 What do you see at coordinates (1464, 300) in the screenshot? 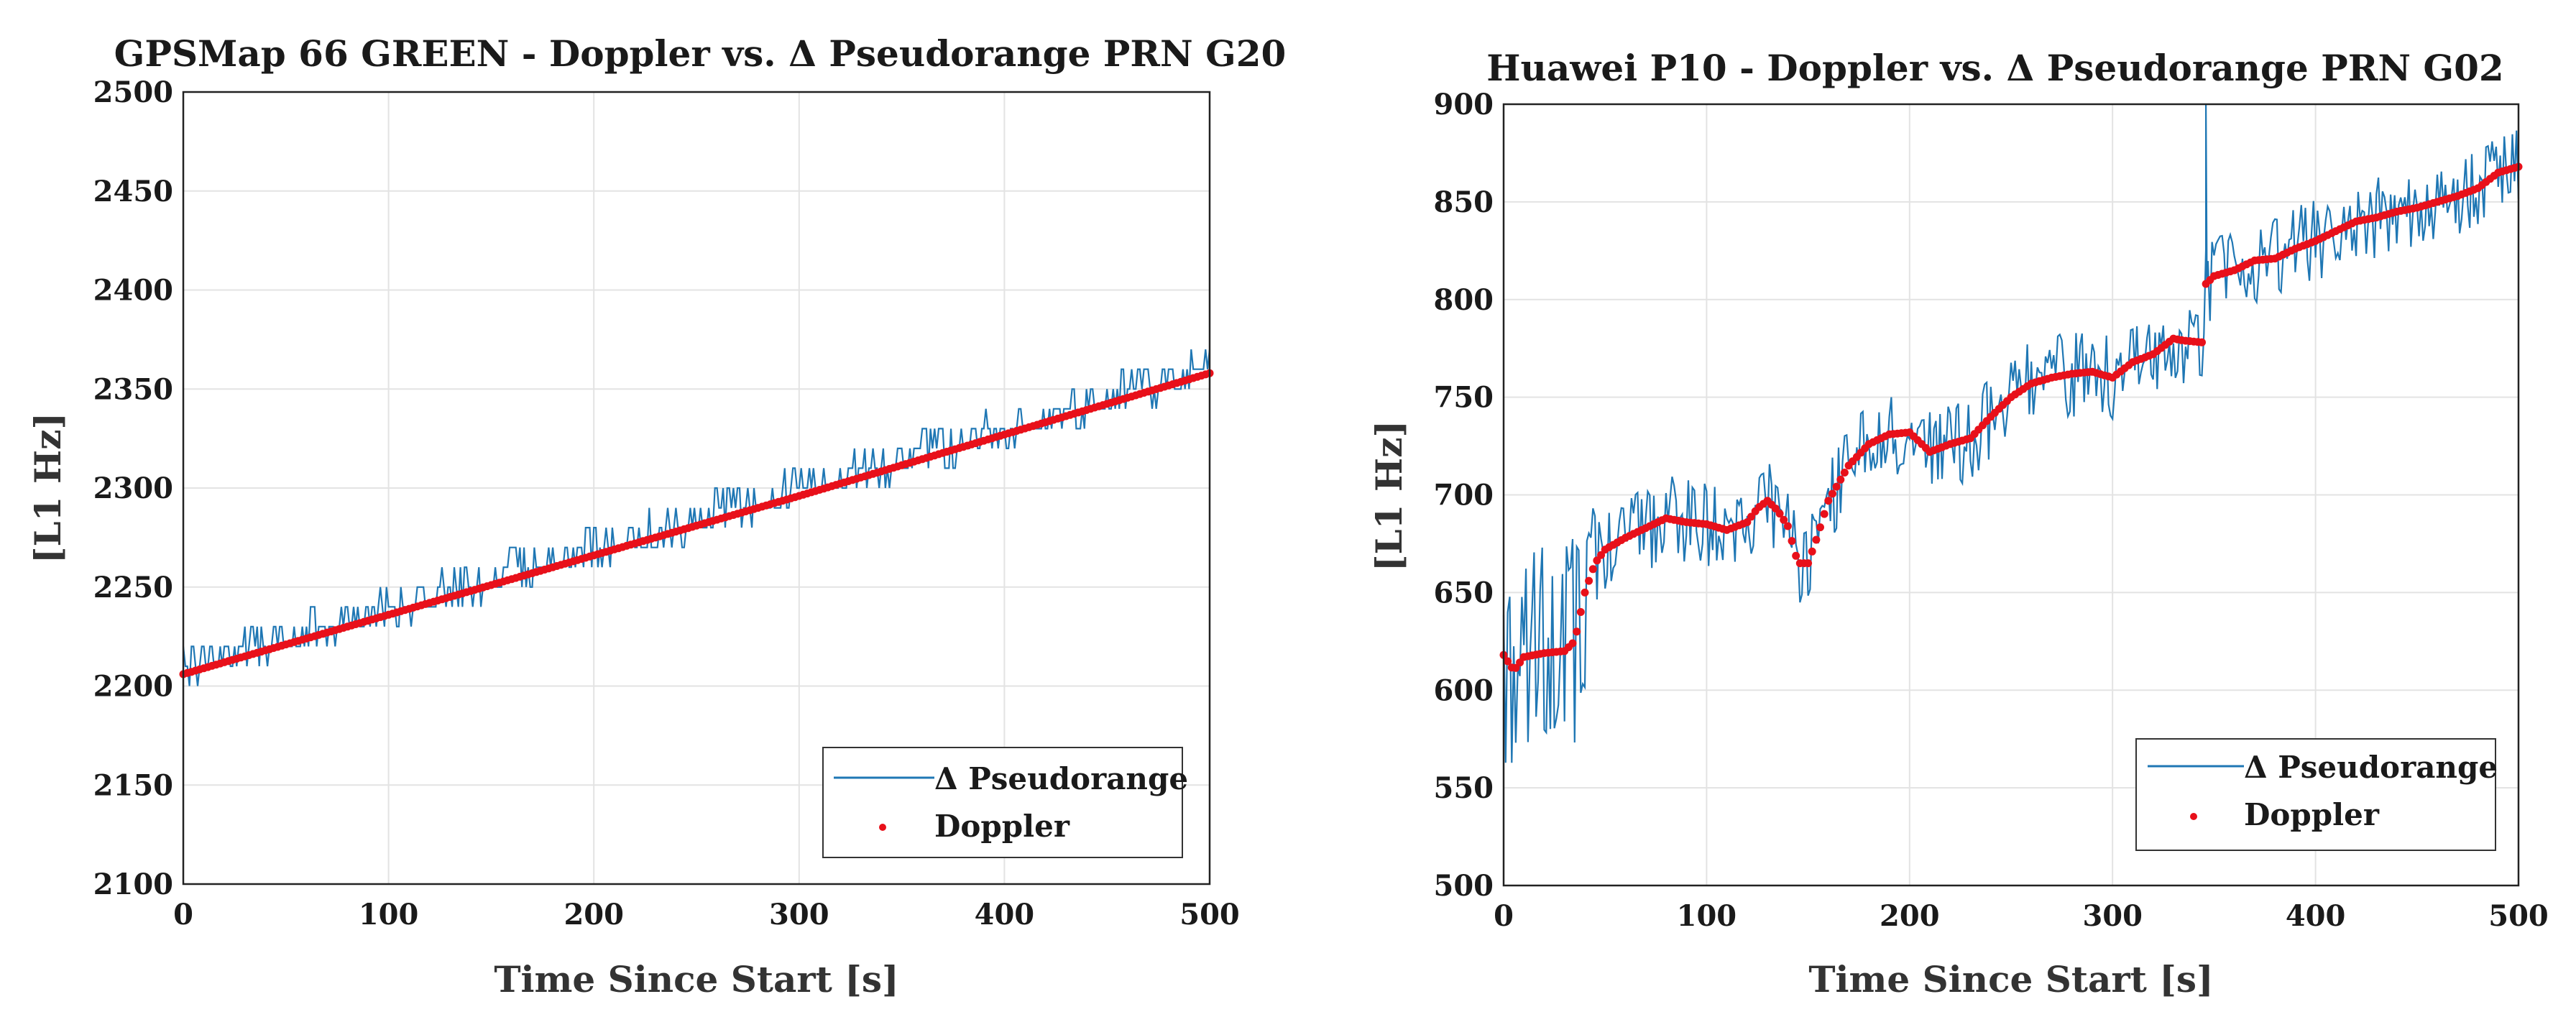
I see `y-tick-label: 800` at bounding box center [1464, 300].